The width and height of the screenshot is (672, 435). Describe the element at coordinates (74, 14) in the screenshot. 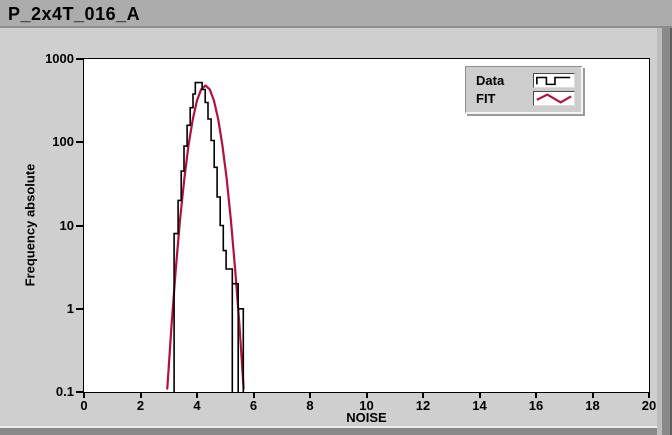

I see `window-title: P_2x4T_016_A` at that location.